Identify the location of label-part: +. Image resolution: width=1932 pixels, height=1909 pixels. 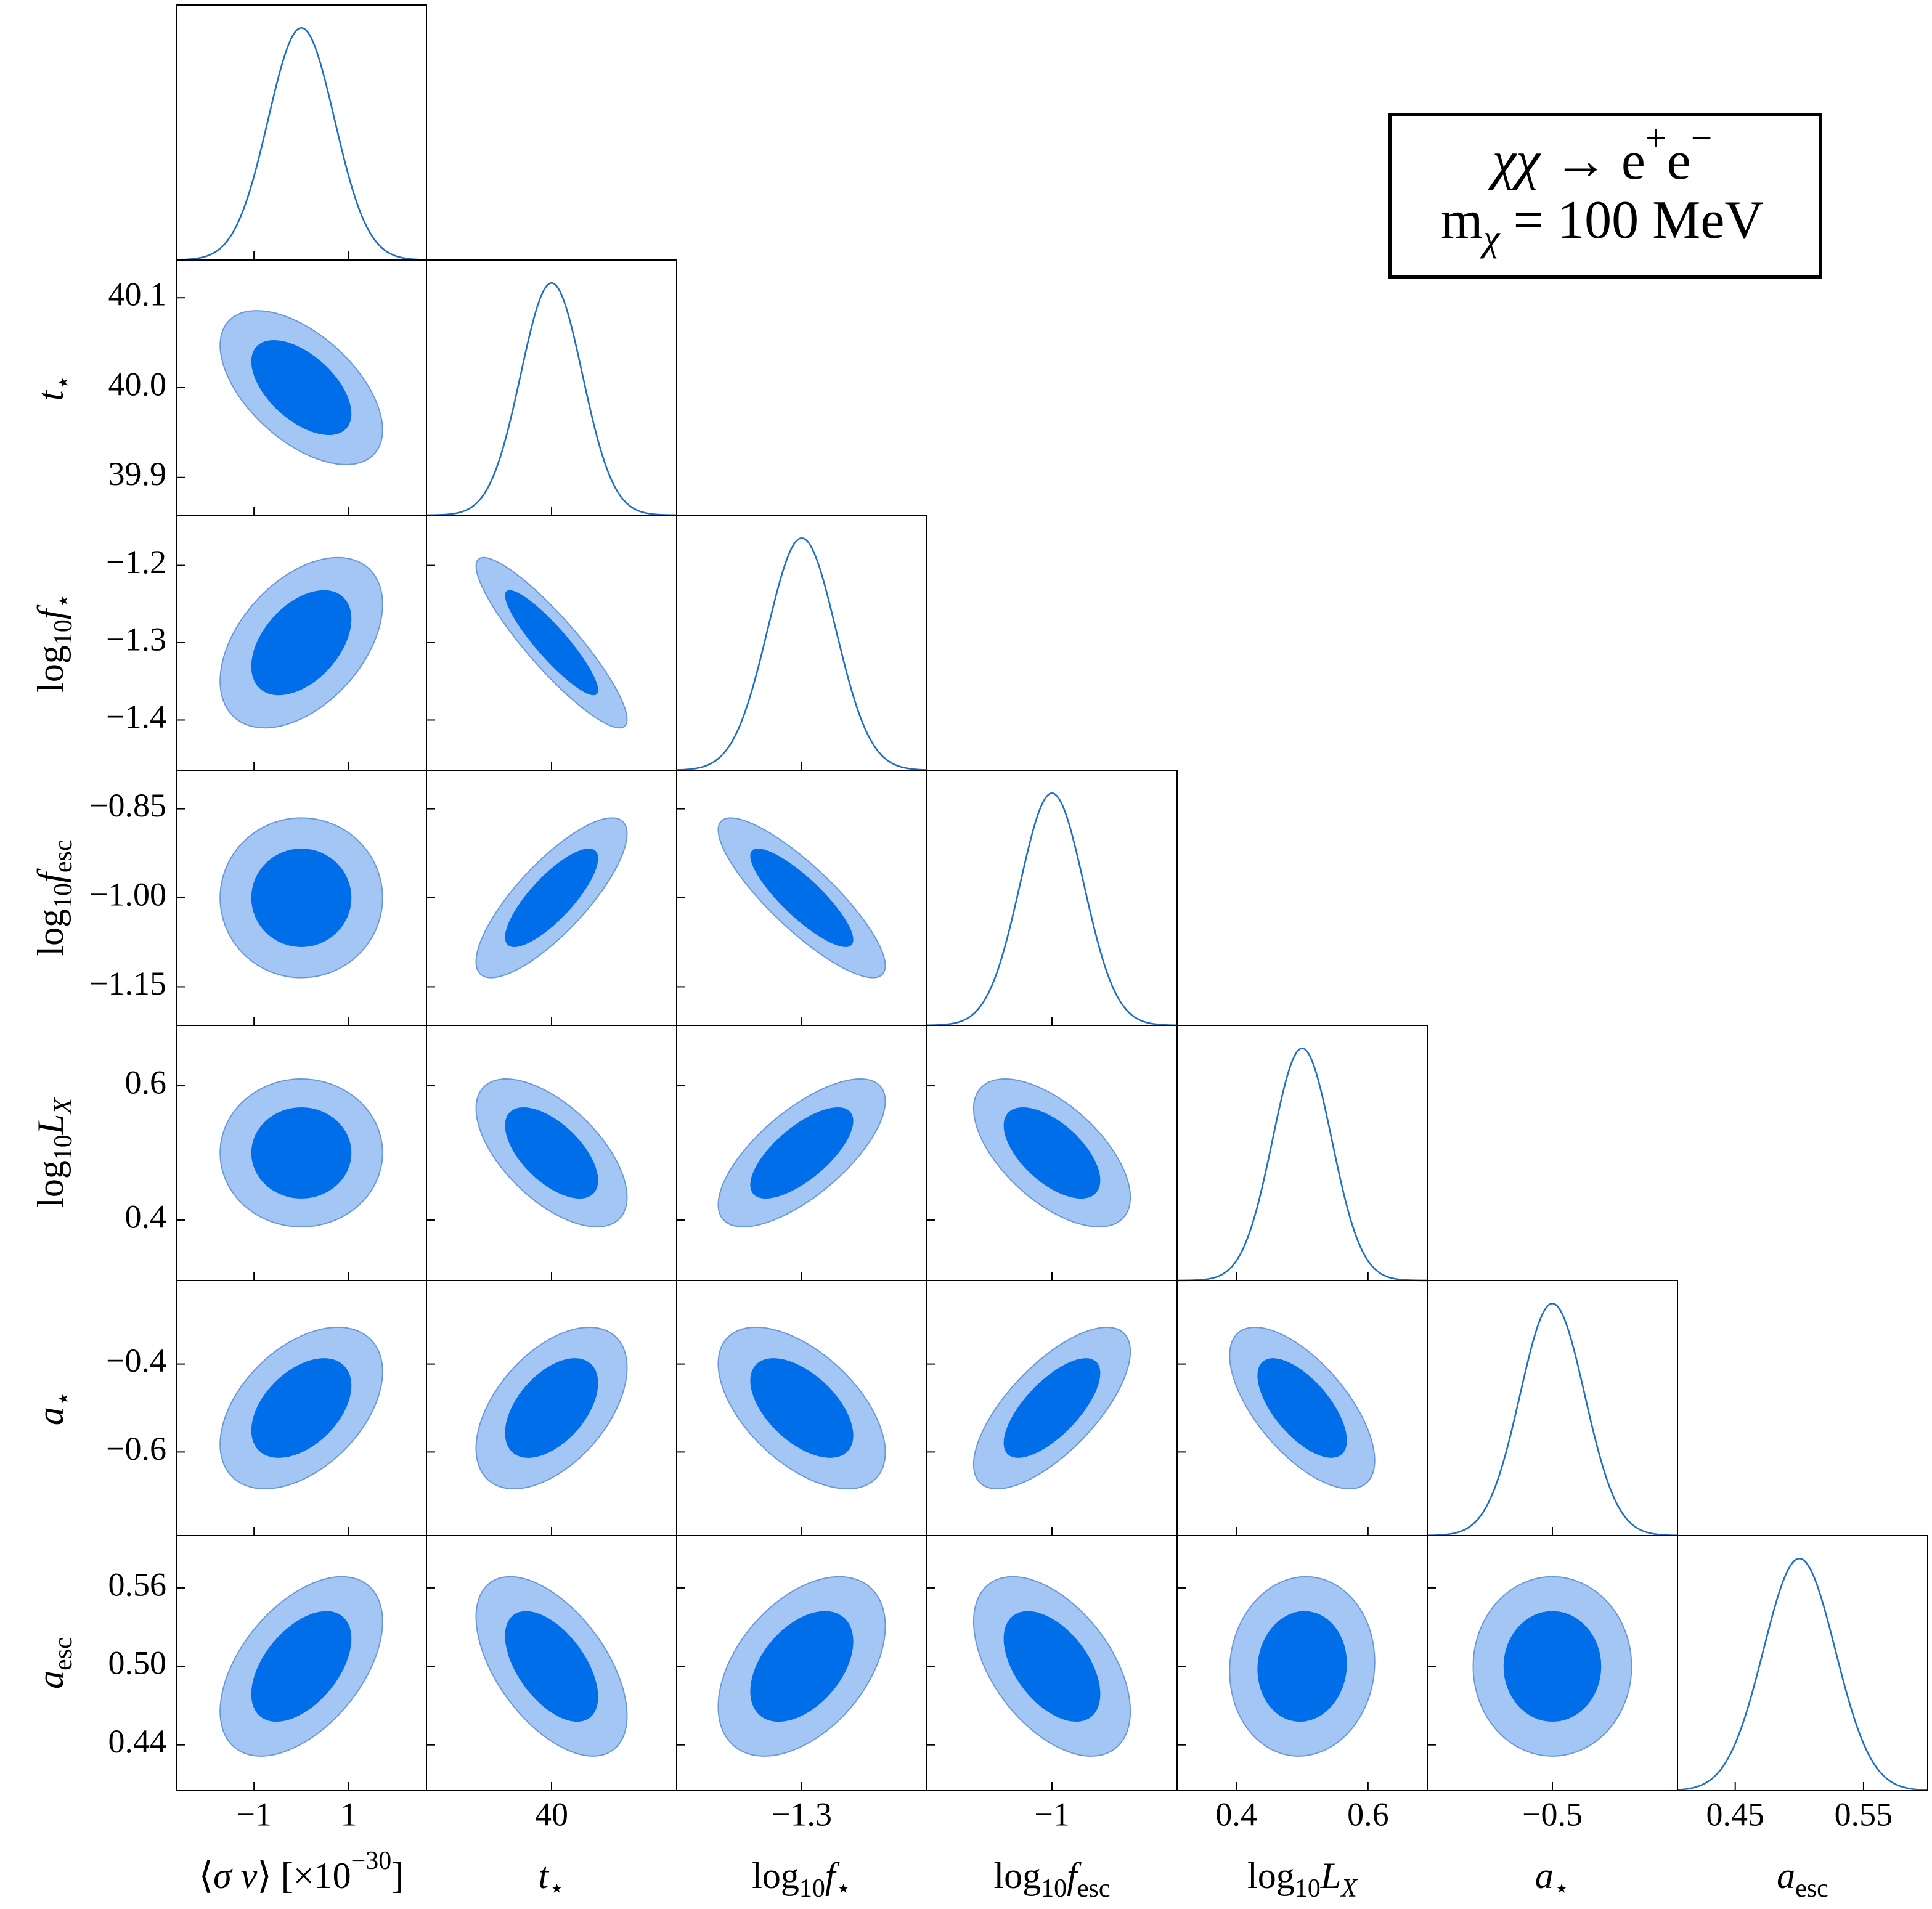
(1656, 139).